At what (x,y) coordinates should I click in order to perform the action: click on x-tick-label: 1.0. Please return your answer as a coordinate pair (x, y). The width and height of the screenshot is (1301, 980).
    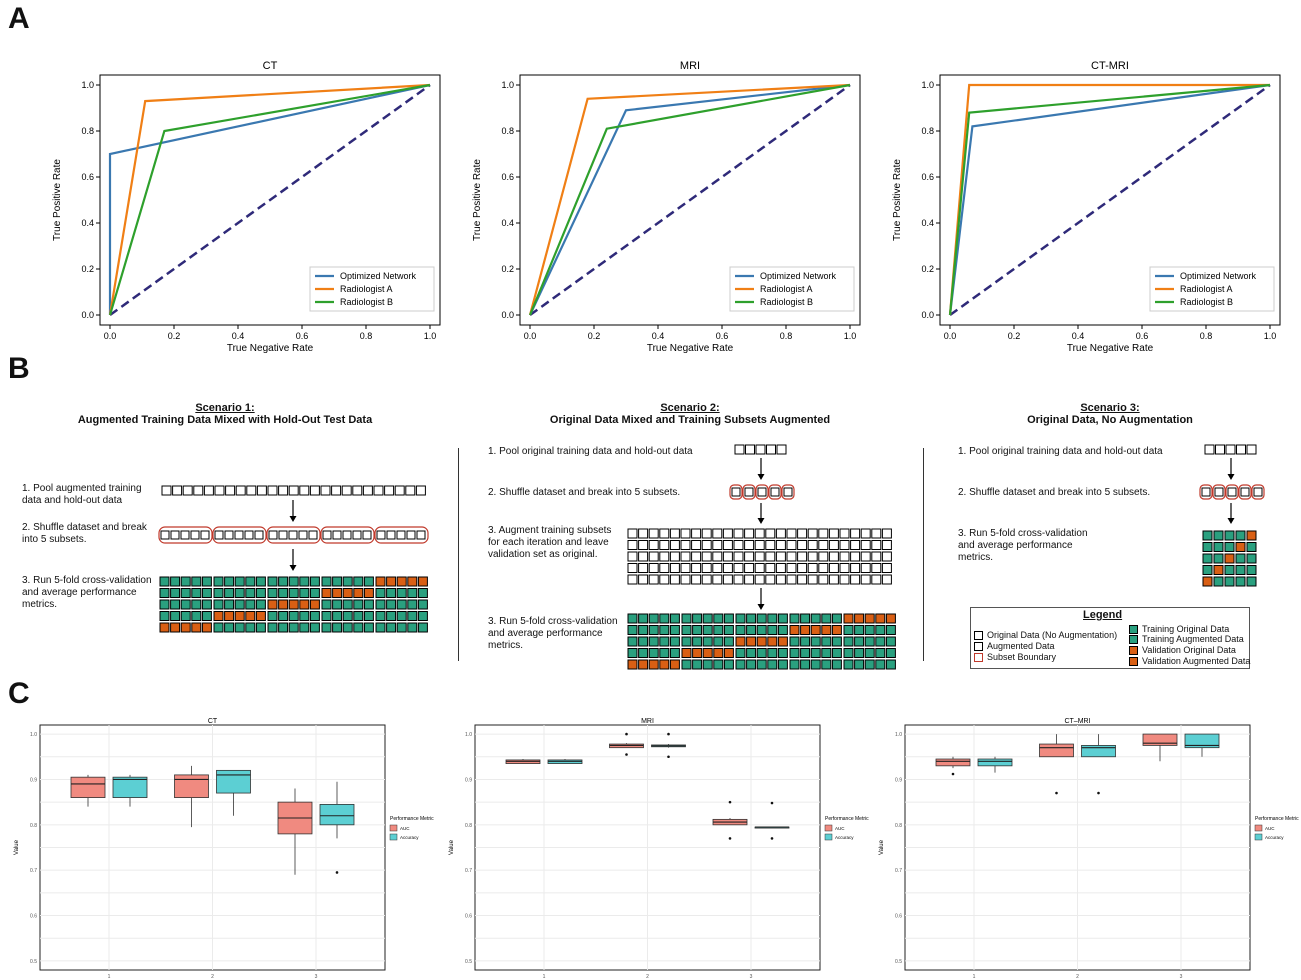
    Looking at the image, I should click on (430, 336).